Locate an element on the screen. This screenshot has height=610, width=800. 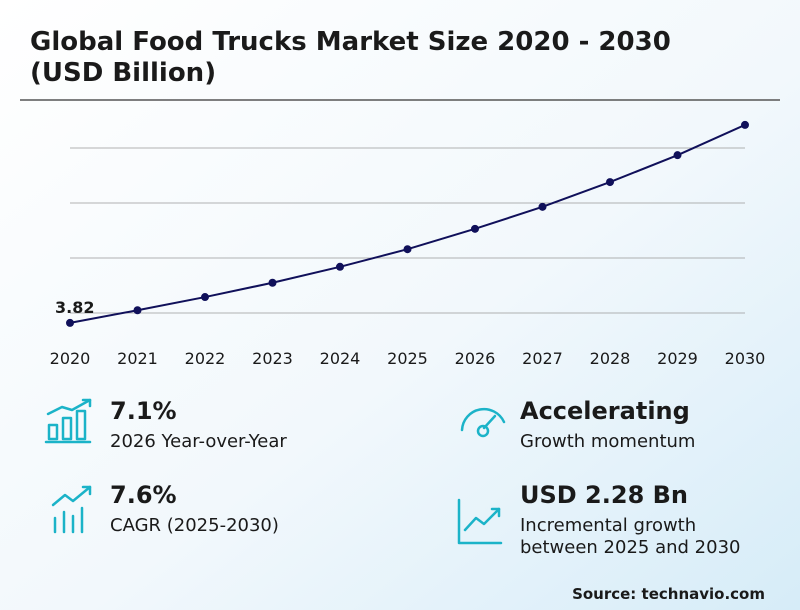
stat-label: CAGR (2025-2030) is located at coordinates (194, 525).